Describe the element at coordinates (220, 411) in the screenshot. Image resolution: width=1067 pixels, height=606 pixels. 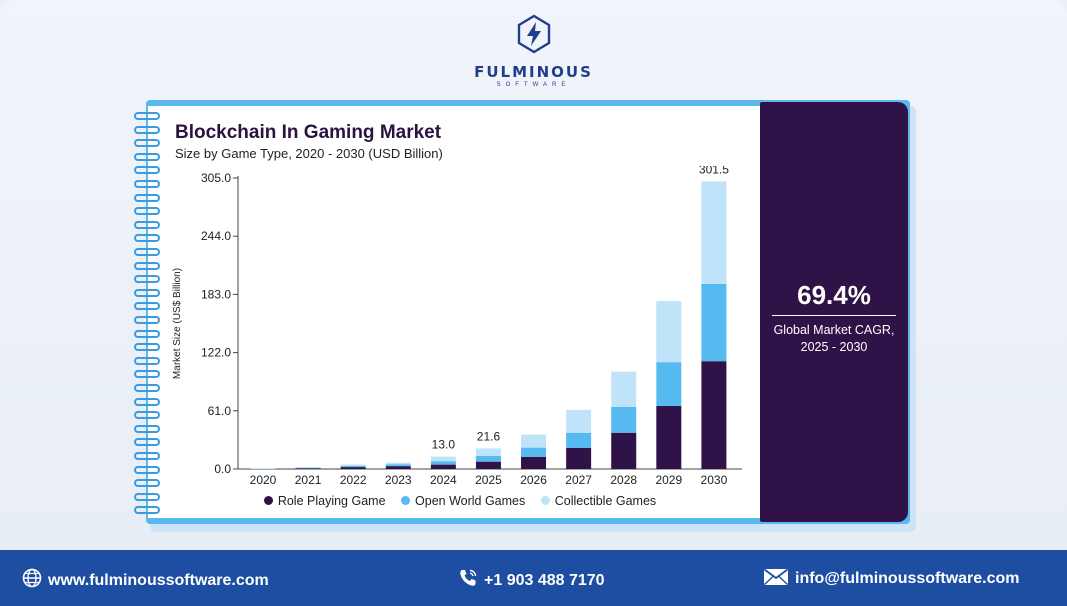
I see `y-tick-label: 61.0` at that location.